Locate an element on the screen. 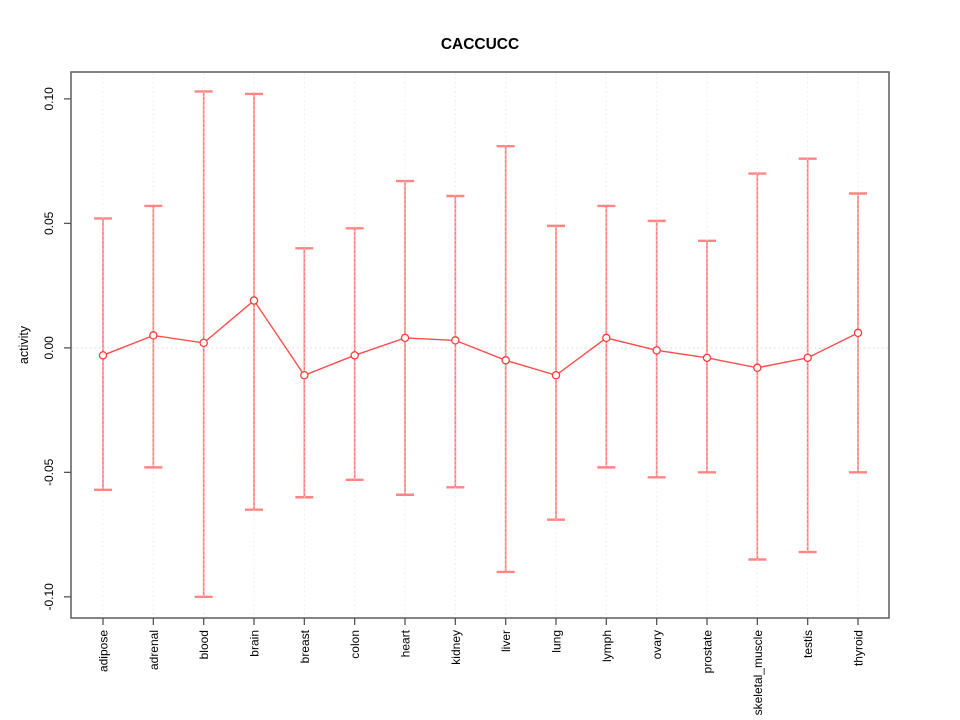 This screenshot has height=720, width=960. x-tick-label: blood is located at coordinates (204, 644).